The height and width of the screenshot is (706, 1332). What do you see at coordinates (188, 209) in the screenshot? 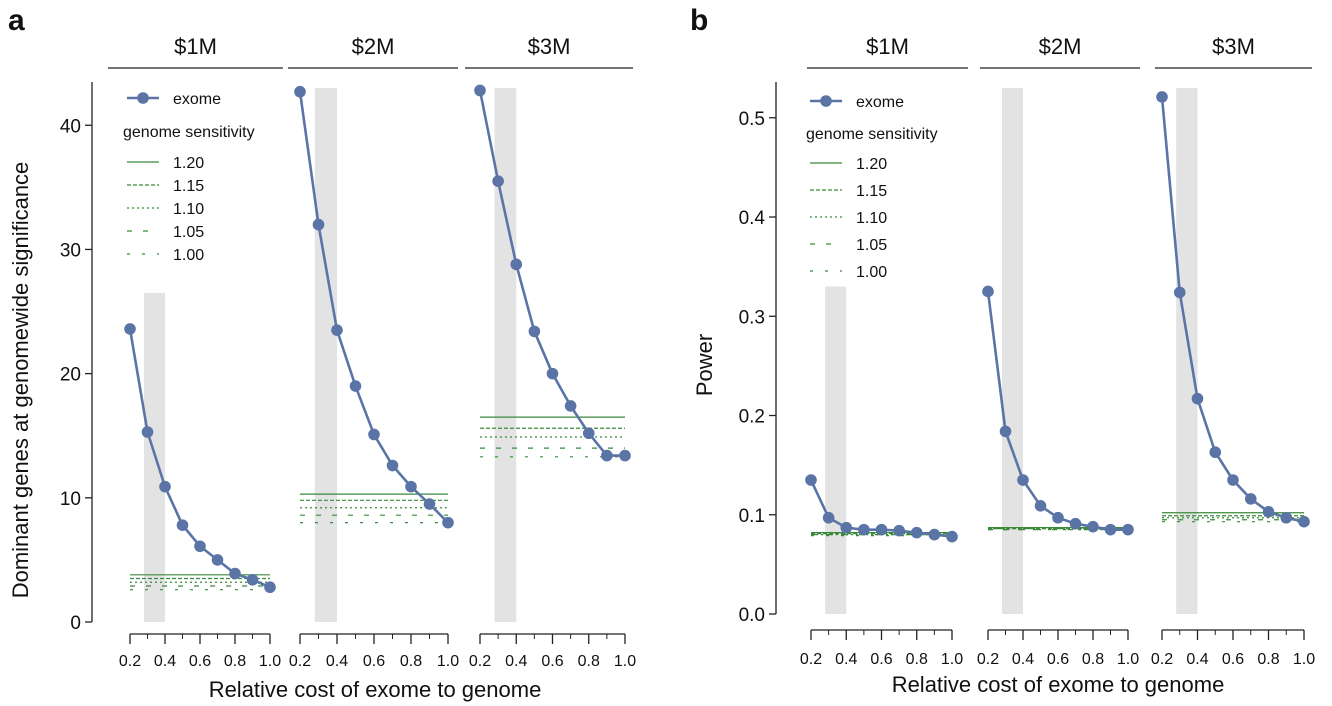
I see `panel-a-legend-label-1-10: 1.10` at bounding box center [188, 209].